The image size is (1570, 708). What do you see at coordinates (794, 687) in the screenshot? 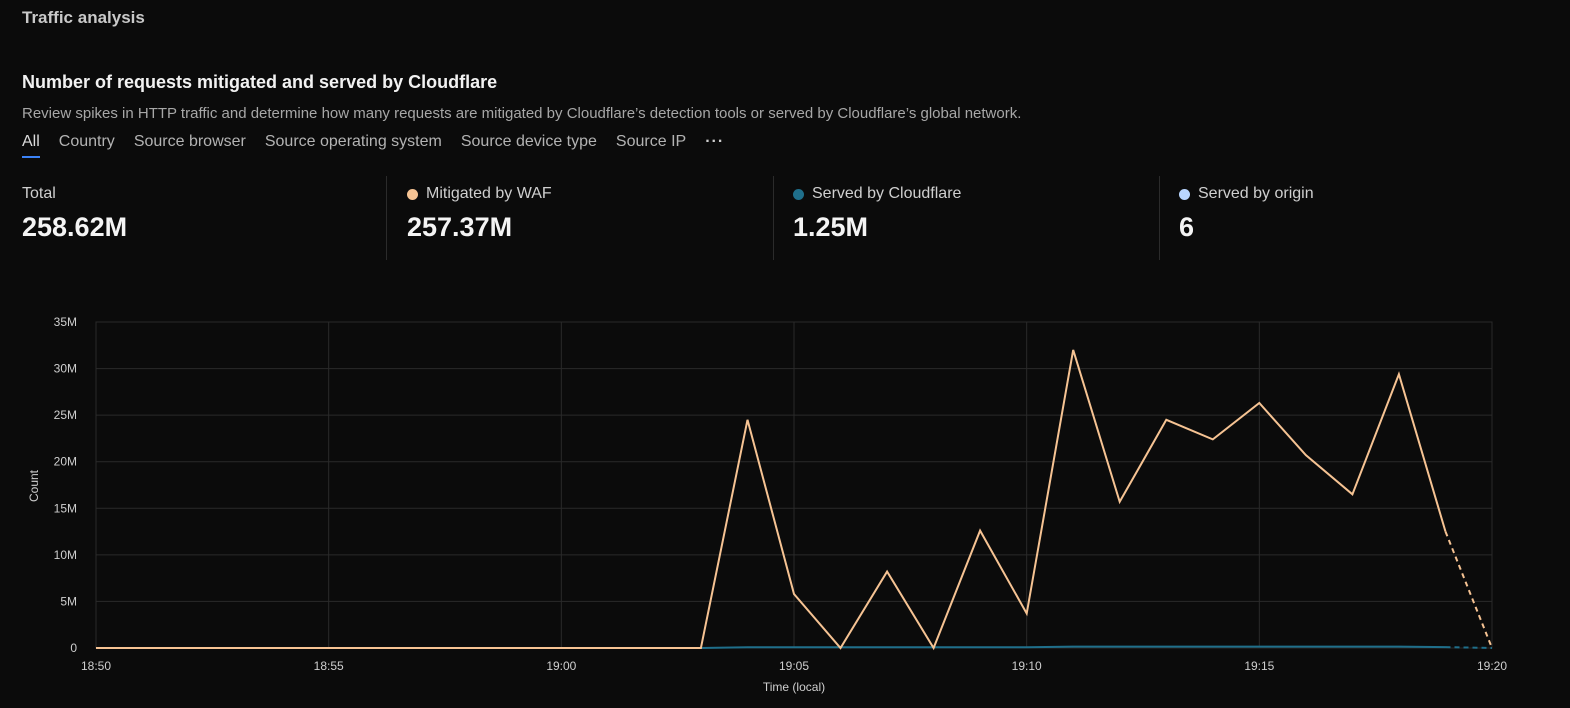
I see `x-axis-title: Time (local)` at bounding box center [794, 687].